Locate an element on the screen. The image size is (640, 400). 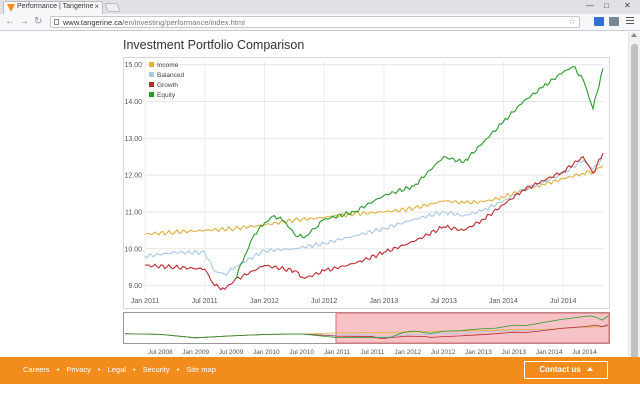
tab-title: Performance | Tangerine is located at coordinates (55, 6).